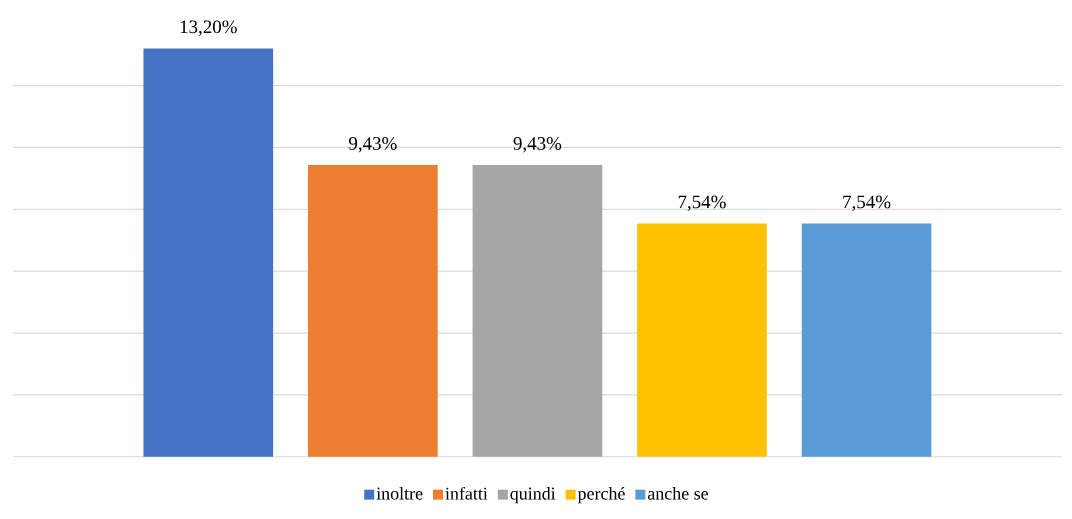  What do you see at coordinates (533, 495) in the screenshot?
I see `legend-label: quindi` at bounding box center [533, 495].